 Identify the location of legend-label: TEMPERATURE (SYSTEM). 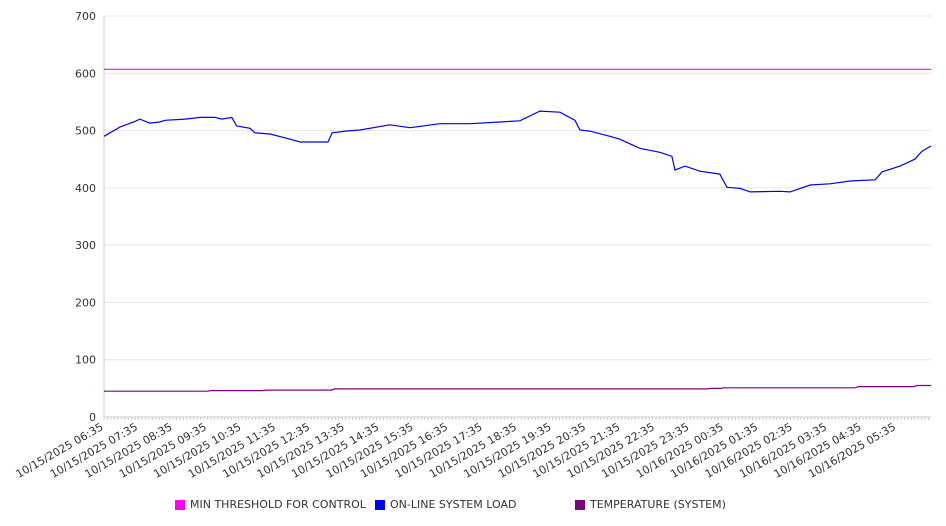
(658, 504).